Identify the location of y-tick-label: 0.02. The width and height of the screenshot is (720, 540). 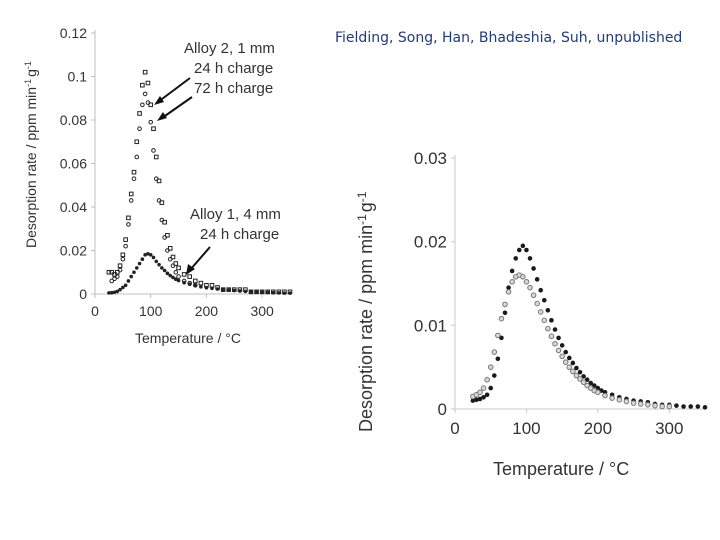
(73, 250).